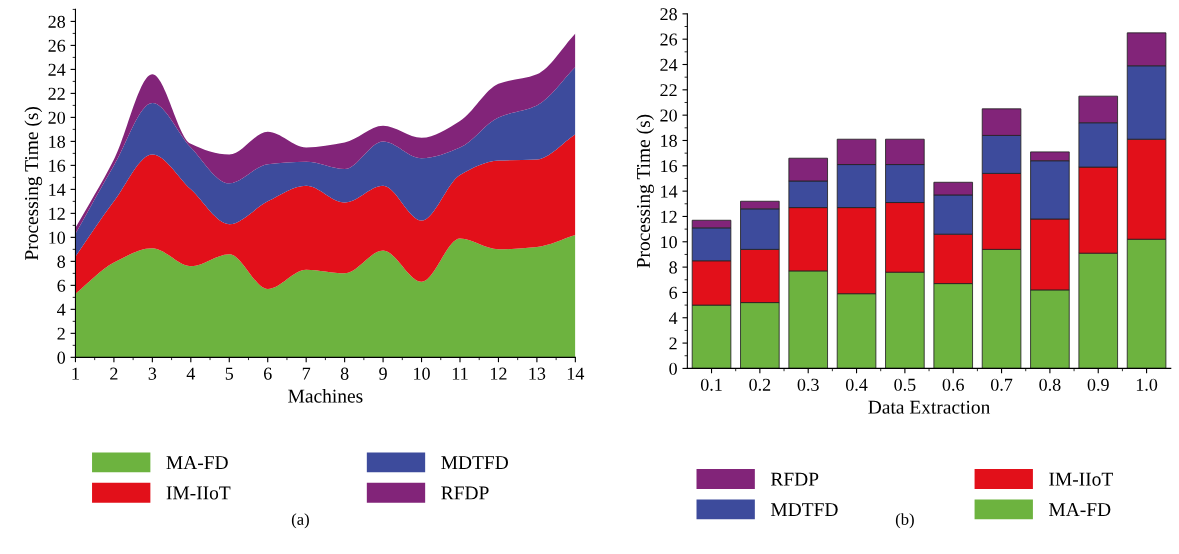 The height and width of the screenshot is (554, 1179). What do you see at coordinates (856, 384) in the screenshot?
I see `x-tick-label: 0.4` at bounding box center [856, 384].